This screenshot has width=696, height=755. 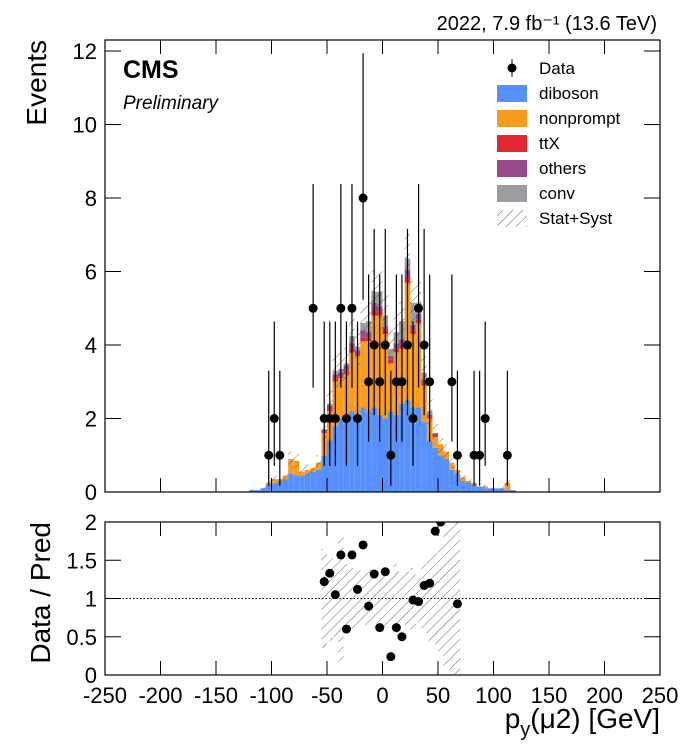 I want to click on legend-label: nonprompt, so click(x=580, y=118).